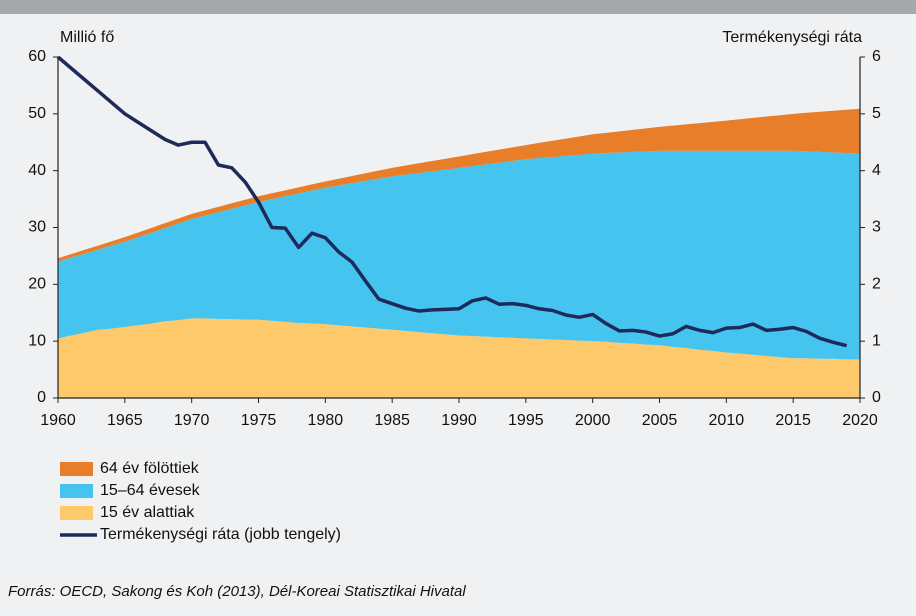 The width and height of the screenshot is (916, 616). I want to click on y2-tick-label: 2, so click(876, 284).